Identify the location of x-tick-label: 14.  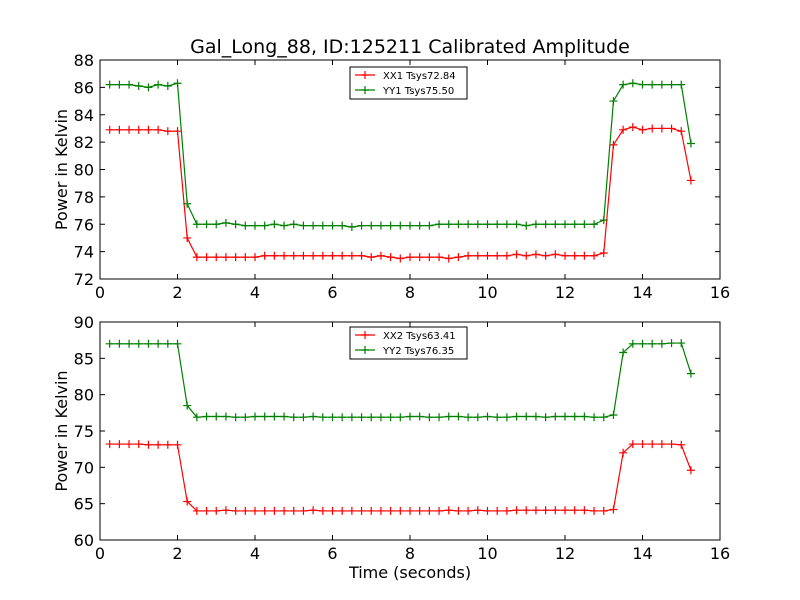
(642, 292).